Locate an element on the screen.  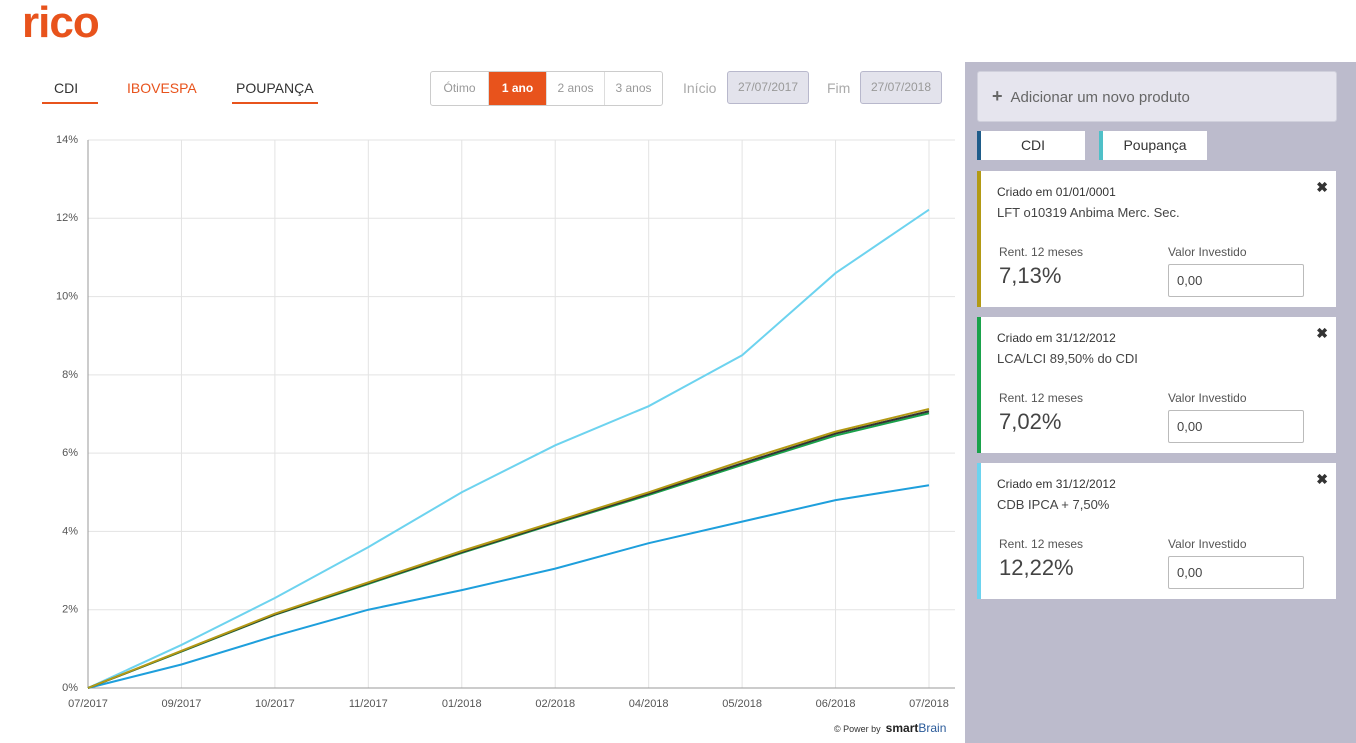
filter-chip: CDI is located at coordinates (1031, 145).